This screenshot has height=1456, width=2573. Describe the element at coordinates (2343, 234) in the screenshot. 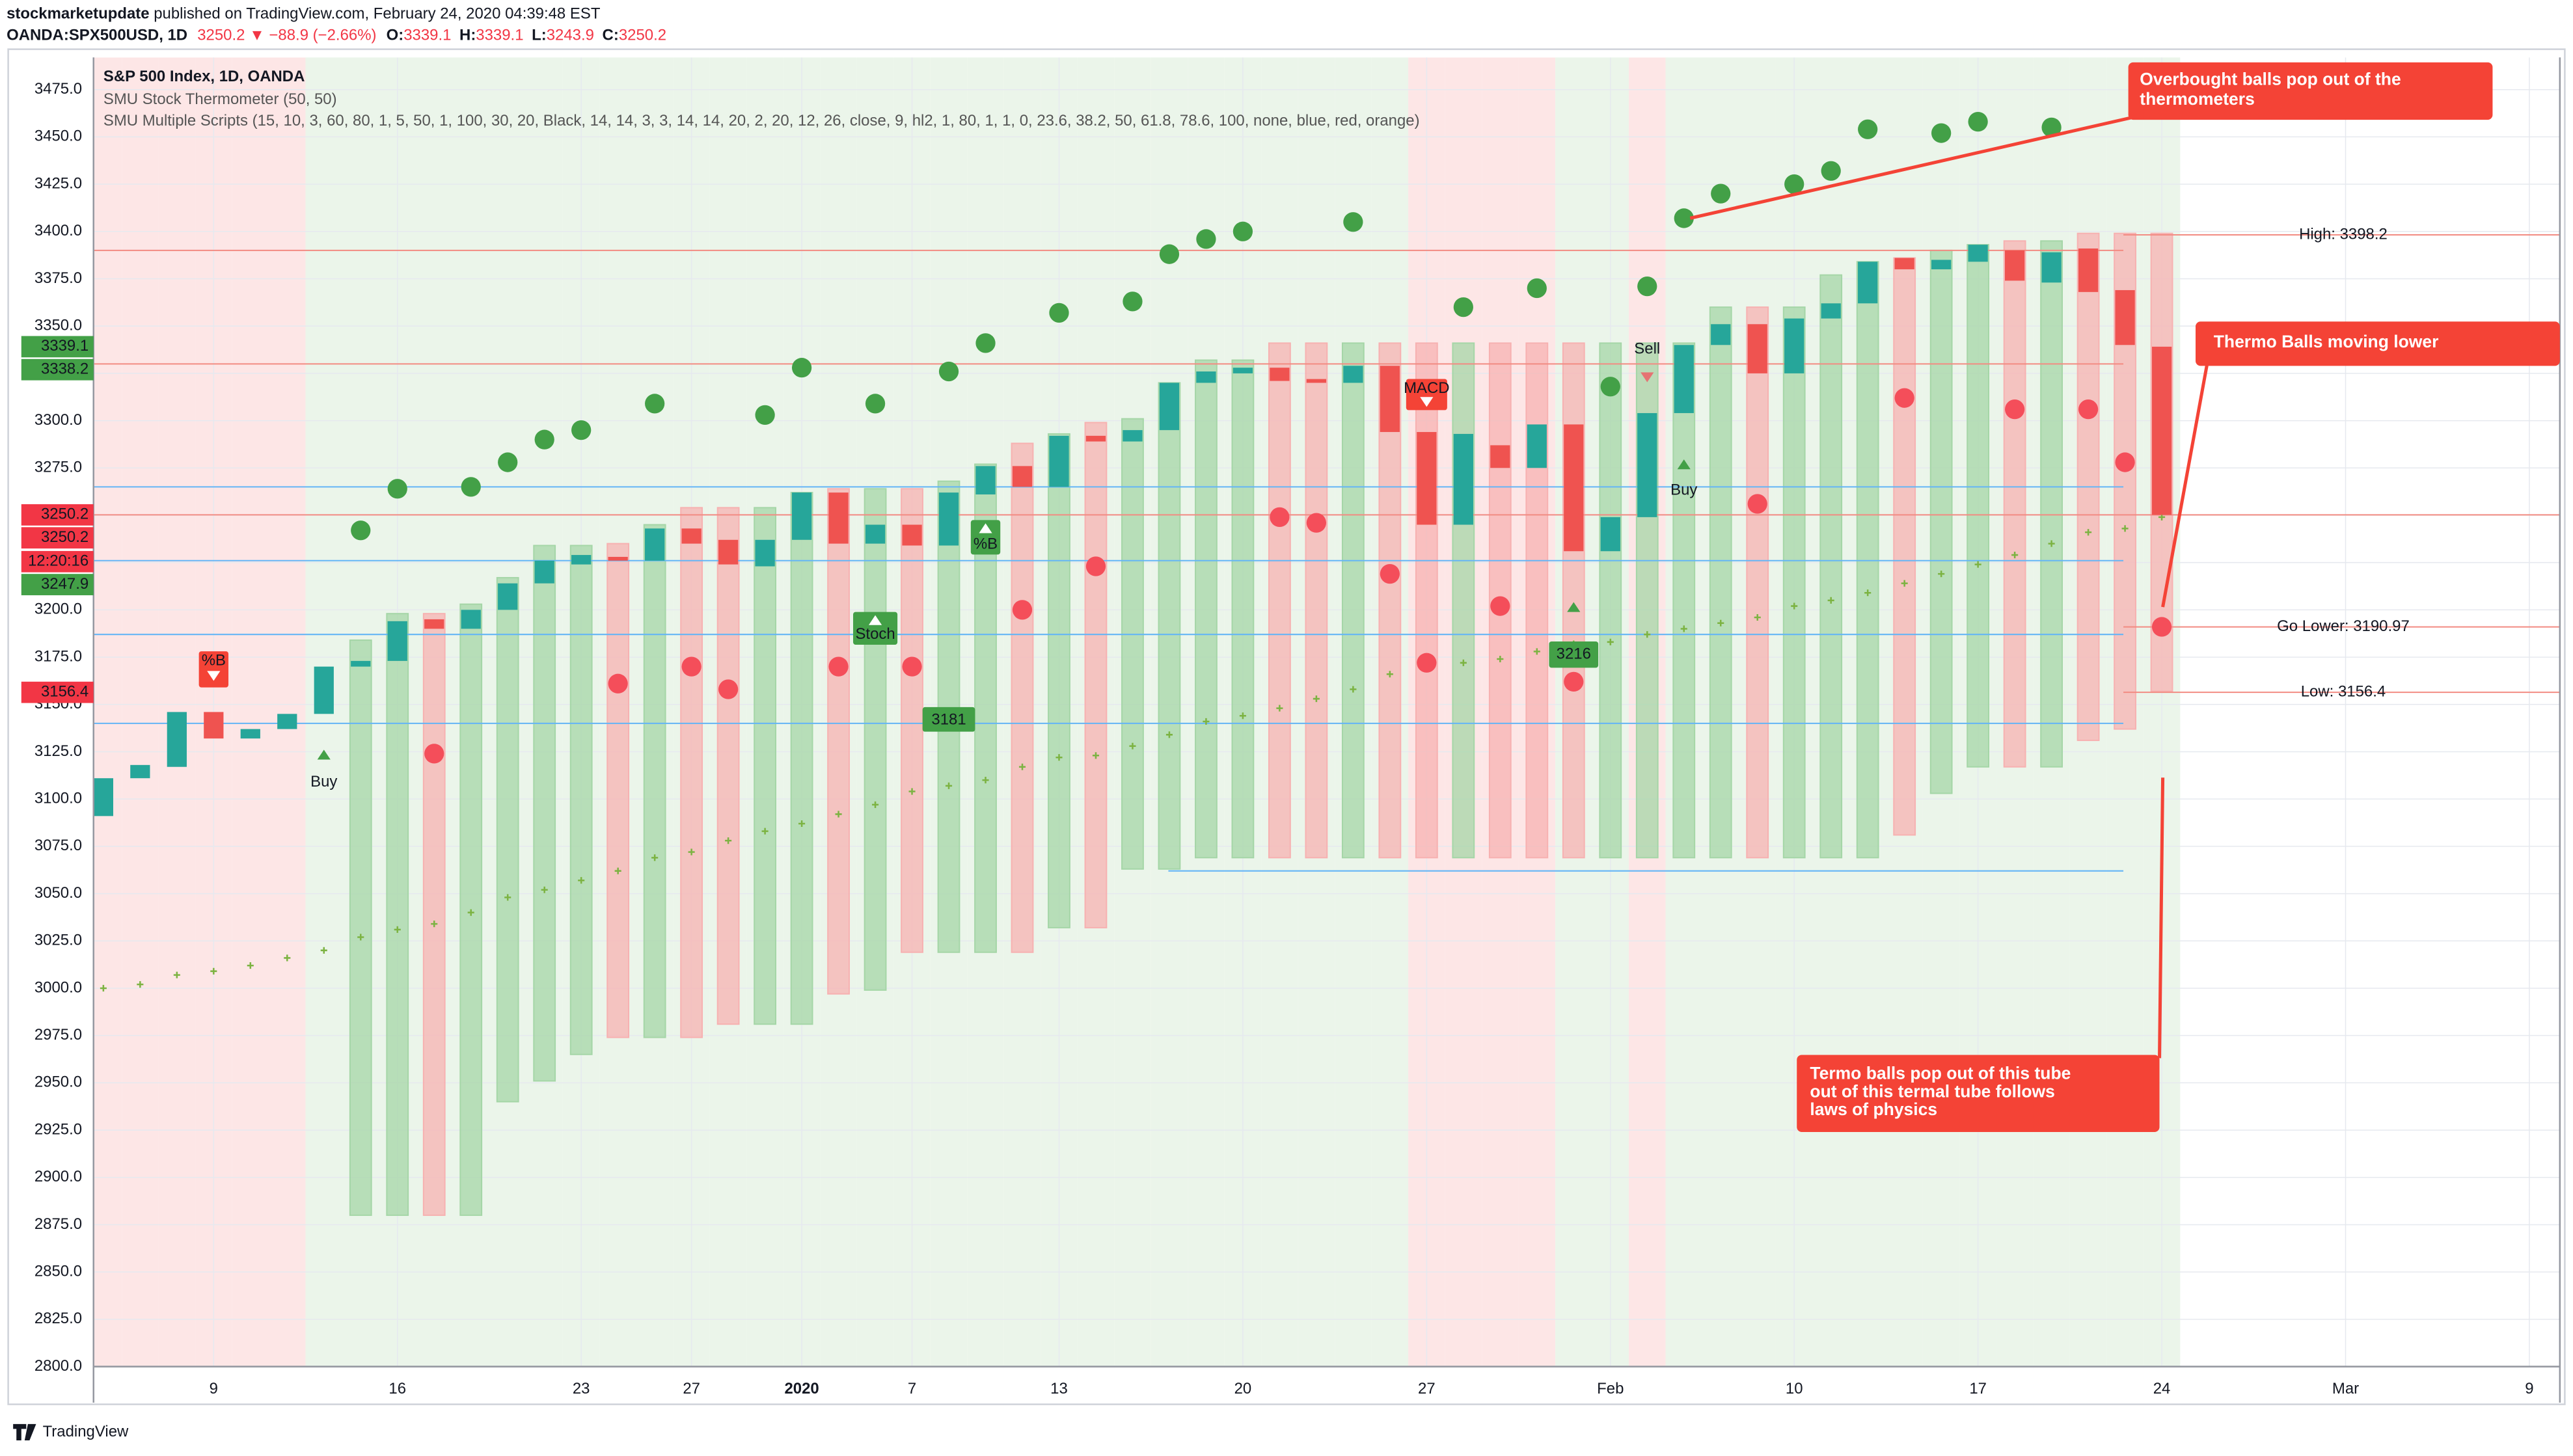

I see `level-label: High: 3398.2` at that location.